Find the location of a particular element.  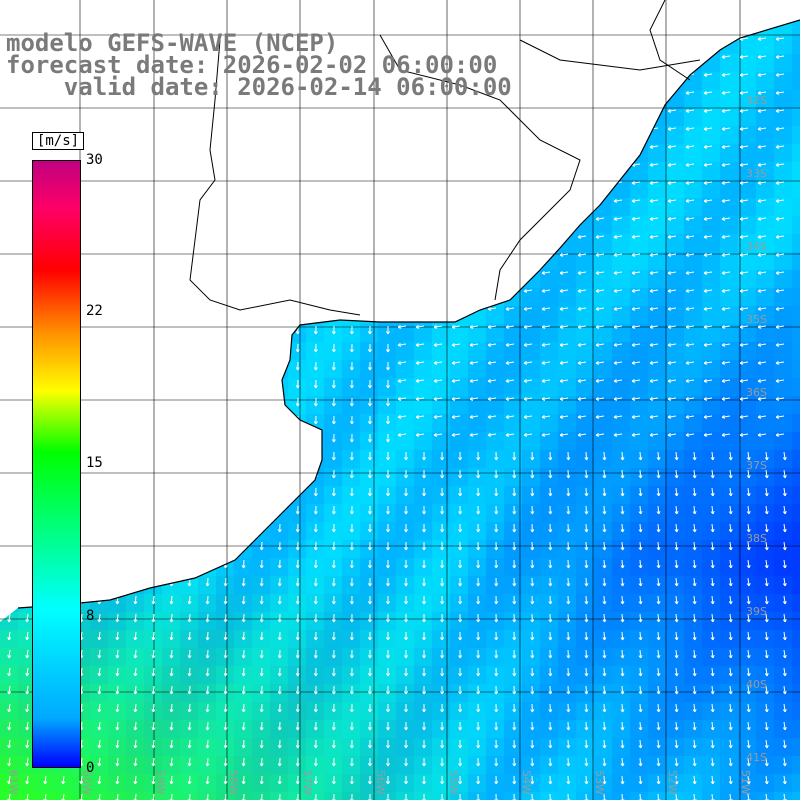

colorbar-tick-0: 0 is located at coordinates (90, 768).